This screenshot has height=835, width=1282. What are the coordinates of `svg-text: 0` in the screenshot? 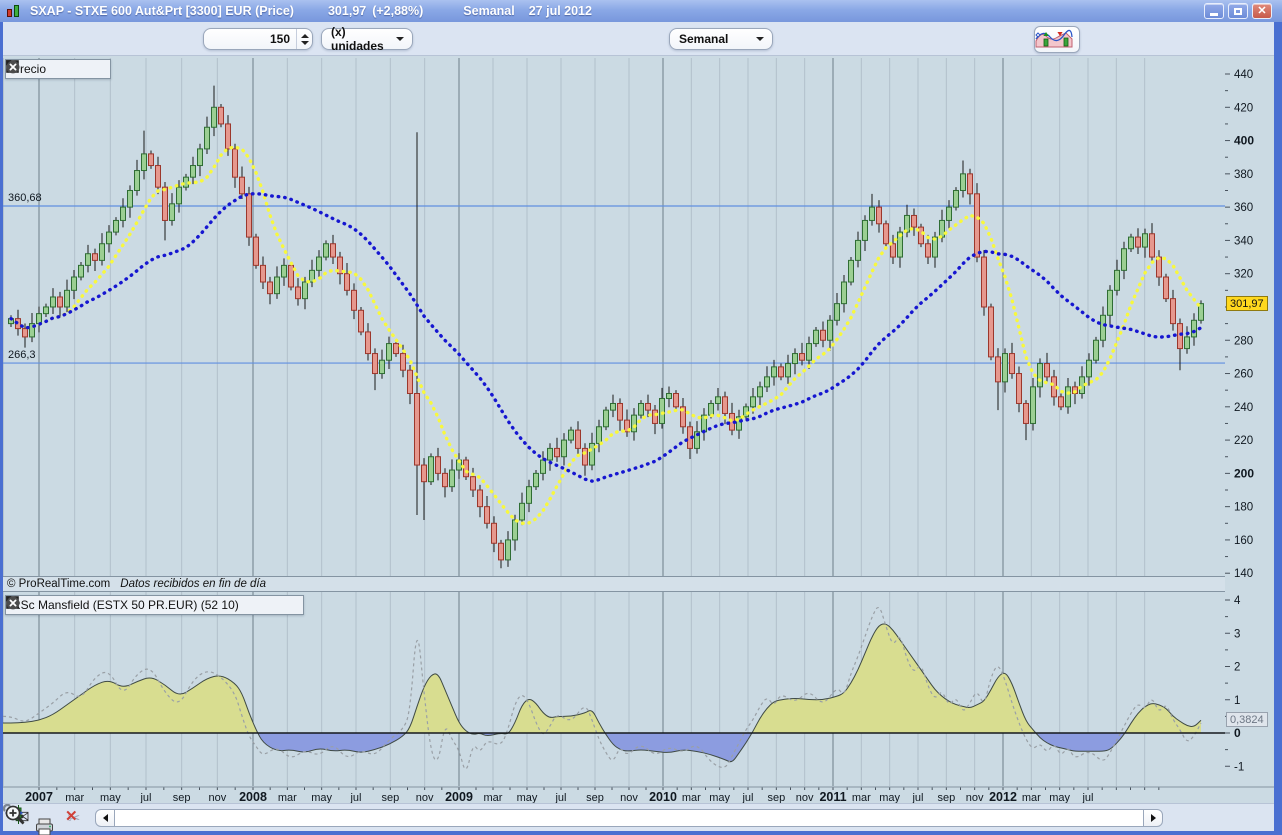 It's located at (1237, 733).